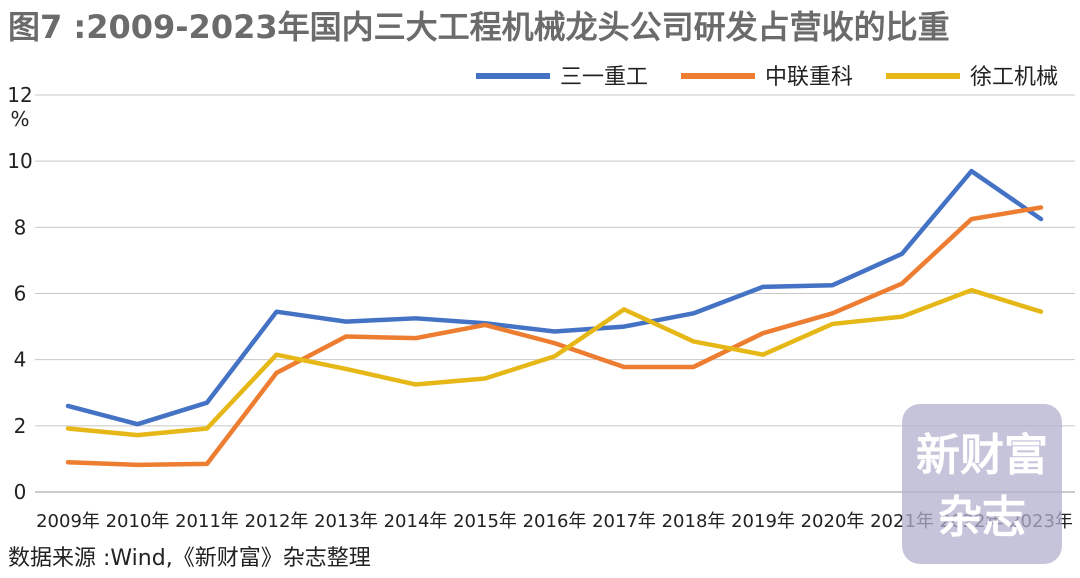 The height and width of the screenshot is (578, 1080). What do you see at coordinates (68, 521) in the screenshot?
I see `x-tick-label: 2009年` at bounding box center [68, 521].